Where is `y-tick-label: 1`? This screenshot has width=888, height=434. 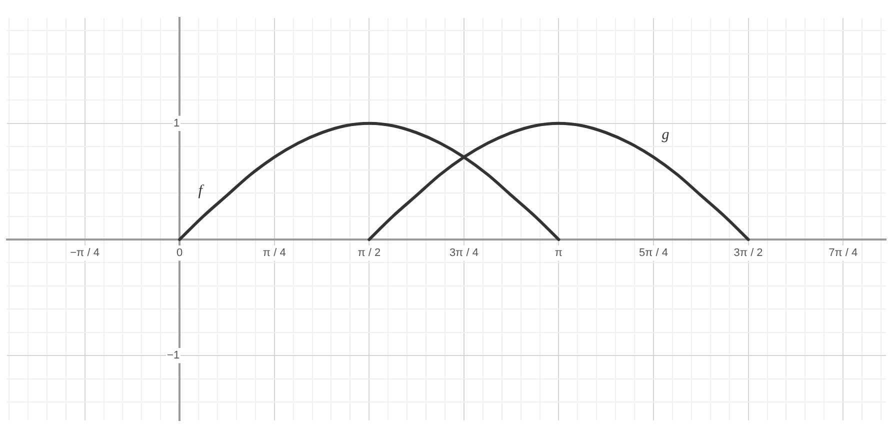
y-tick-label: 1 is located at coordinates (176, 123).